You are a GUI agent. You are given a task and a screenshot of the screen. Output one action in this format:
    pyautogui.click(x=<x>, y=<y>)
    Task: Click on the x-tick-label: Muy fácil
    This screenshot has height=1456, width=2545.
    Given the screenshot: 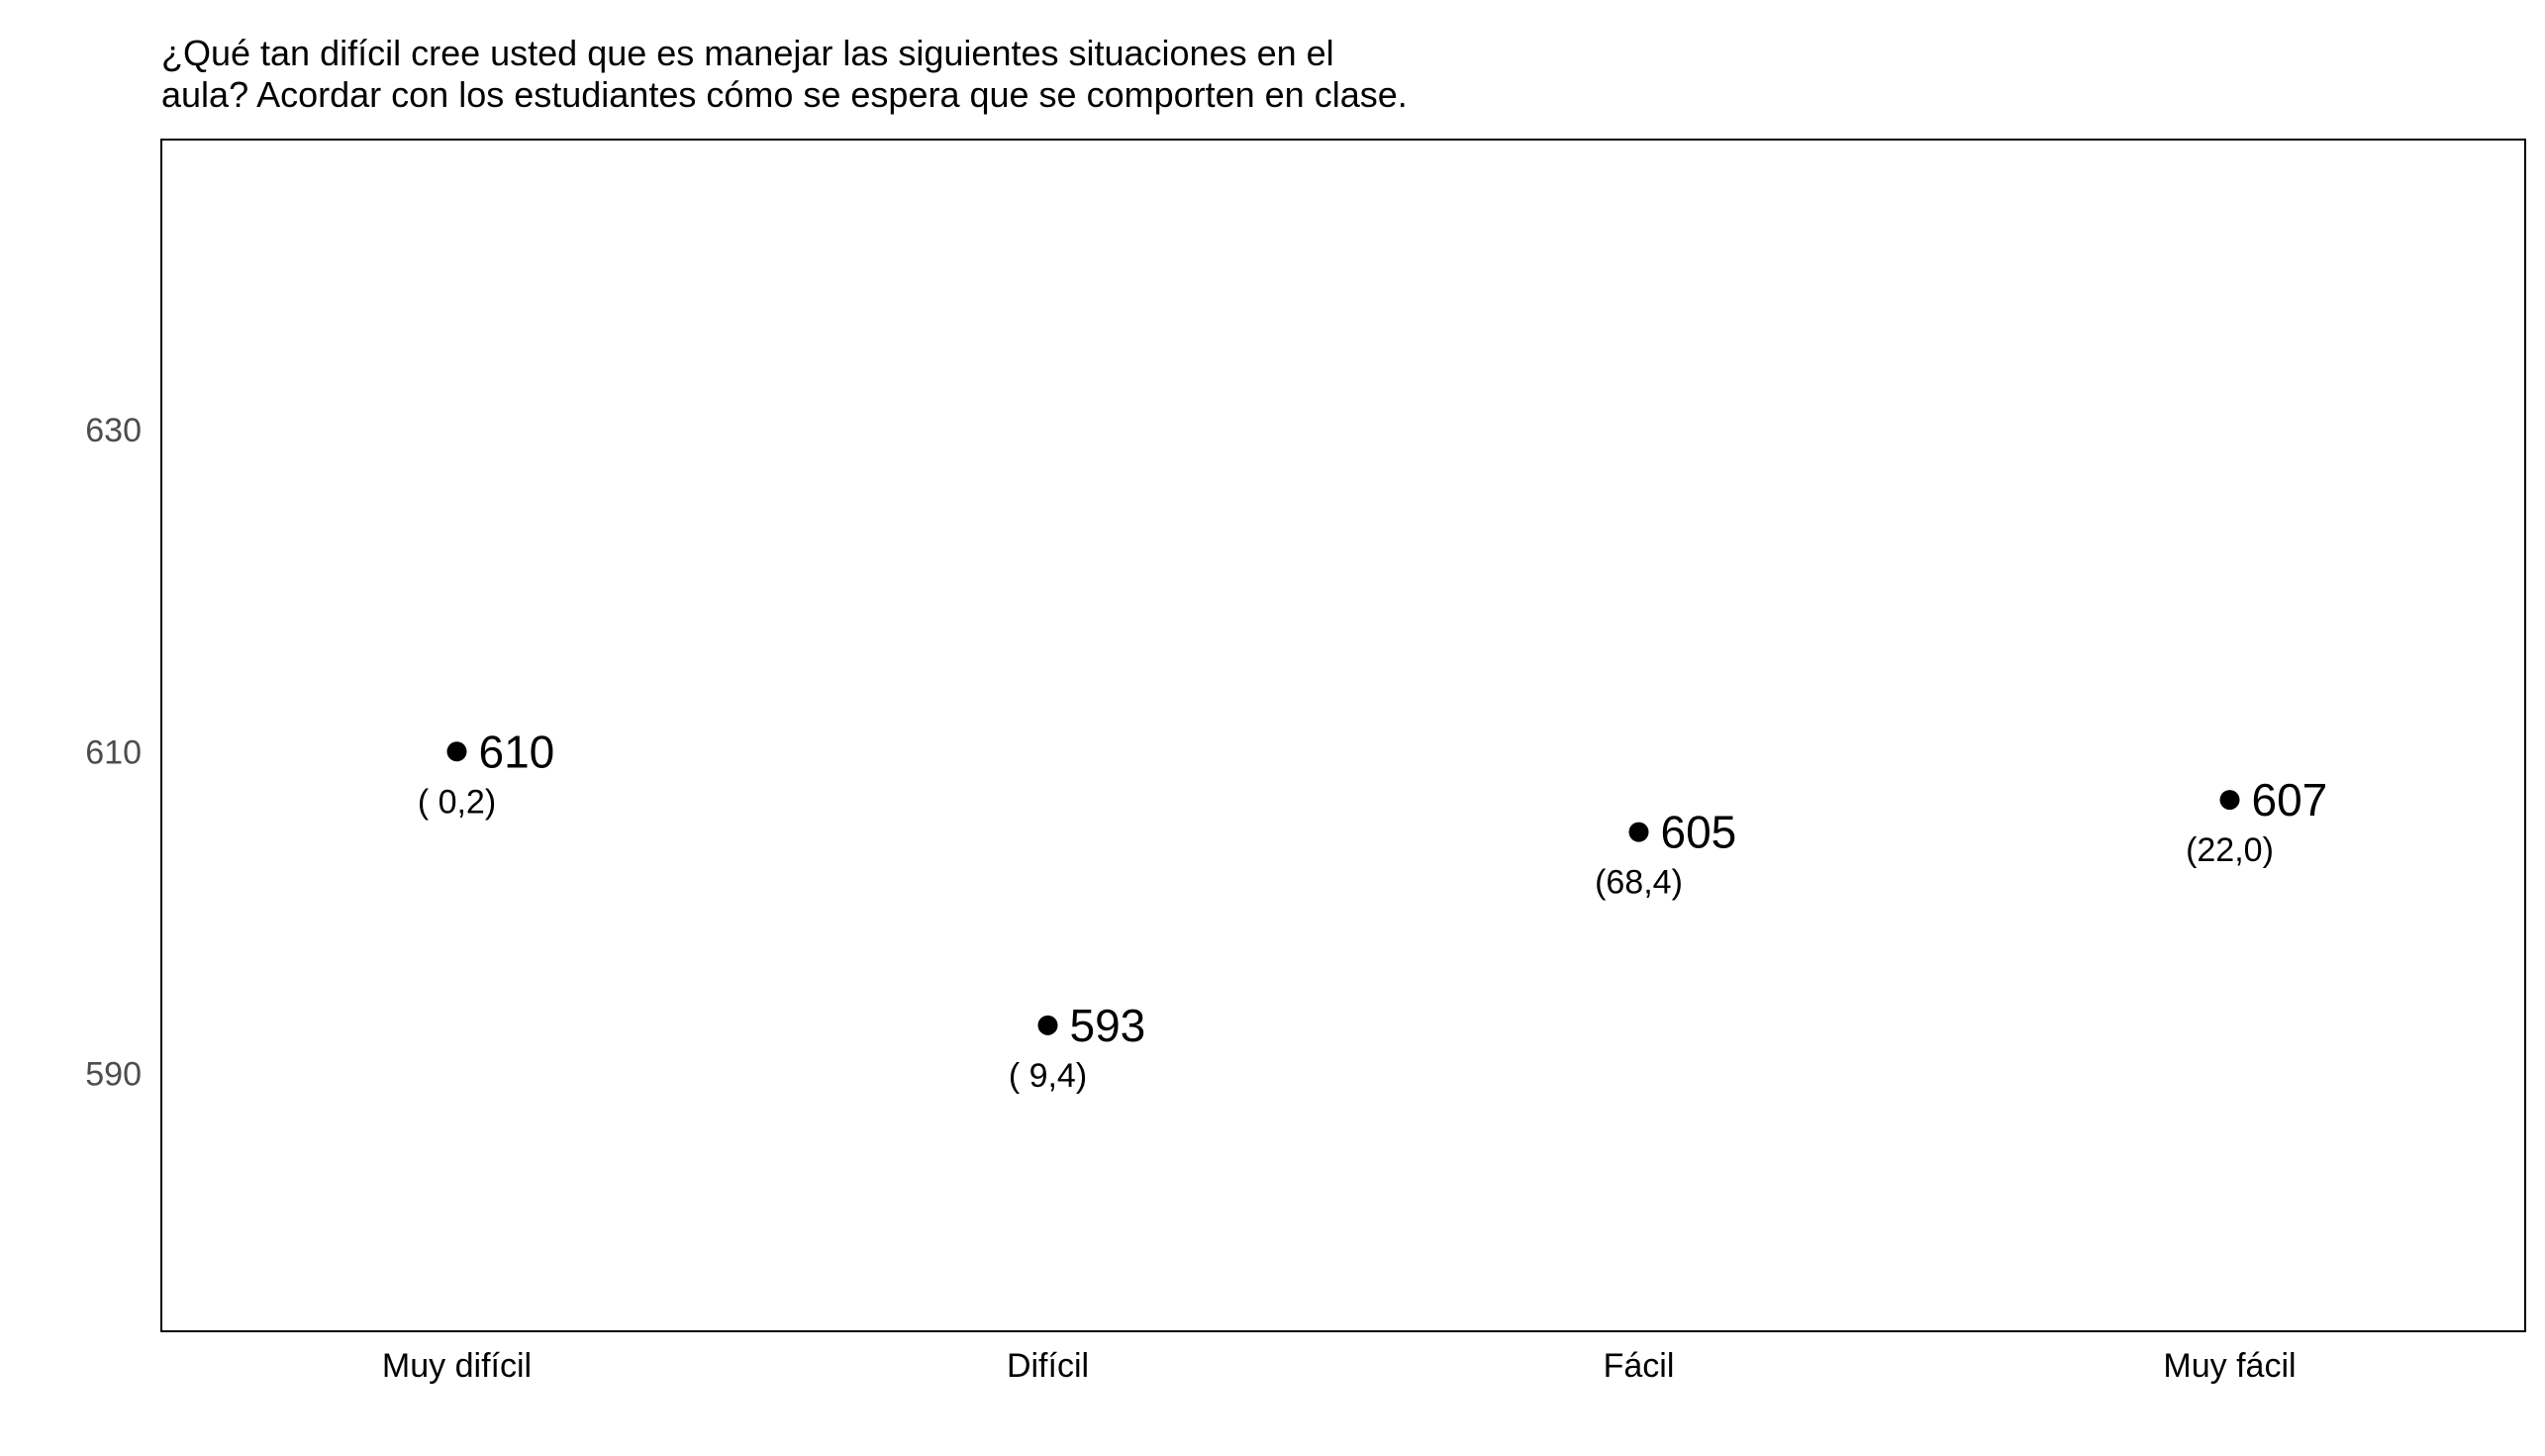 What is the action you would take?
    pyautogui.click(x=2229, y=1366)
    